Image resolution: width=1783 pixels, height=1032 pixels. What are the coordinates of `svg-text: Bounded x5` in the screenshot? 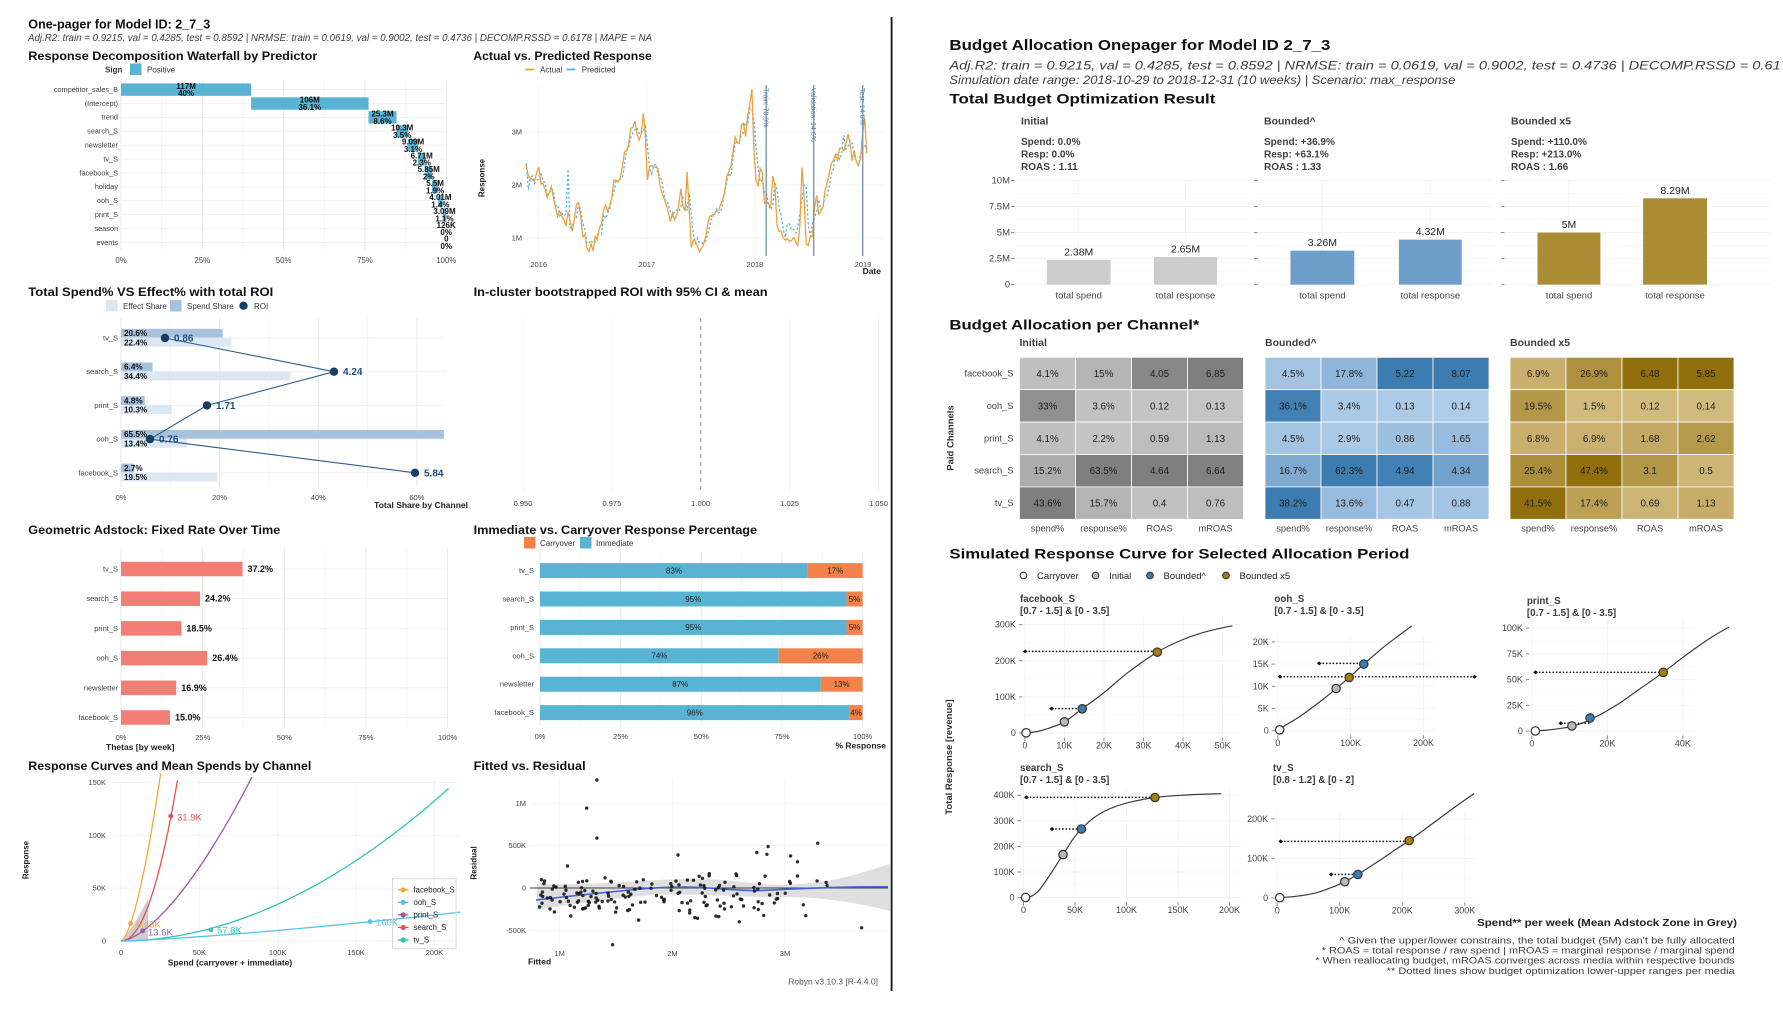 It's located at (1540, 343).